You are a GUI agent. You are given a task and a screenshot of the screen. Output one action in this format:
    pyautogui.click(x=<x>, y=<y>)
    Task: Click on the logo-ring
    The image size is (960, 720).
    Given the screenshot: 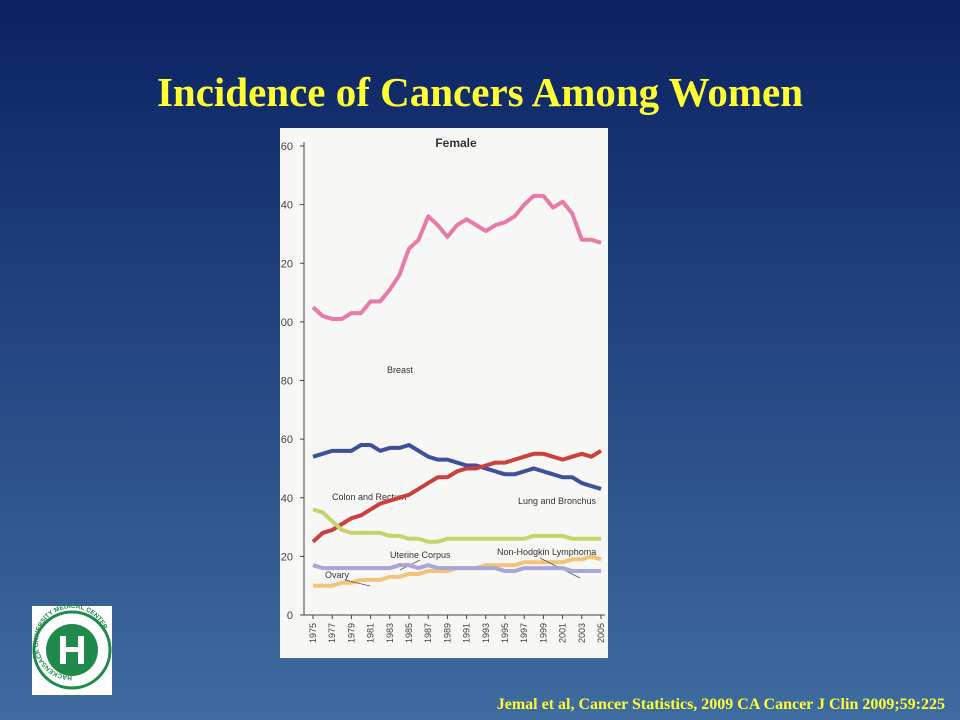 What is the action you would take?
    pyautogui.click(x=72, y=650)
    